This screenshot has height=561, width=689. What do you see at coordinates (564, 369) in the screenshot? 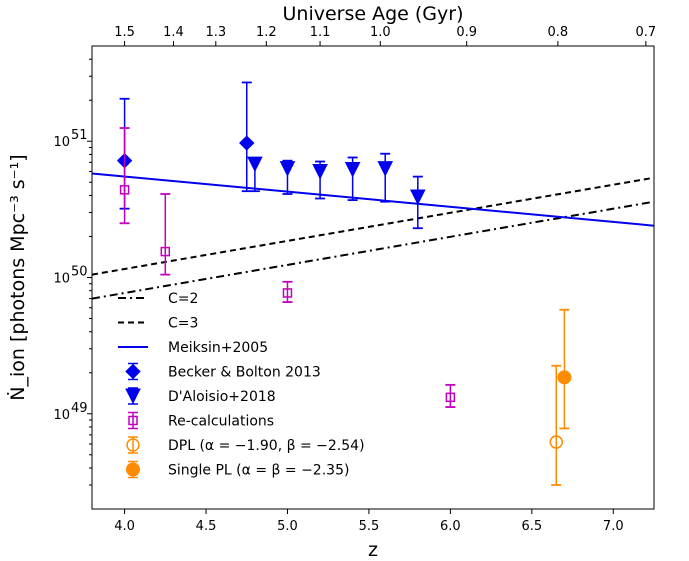
I see `series-spl` at bounding box center [564, 369].